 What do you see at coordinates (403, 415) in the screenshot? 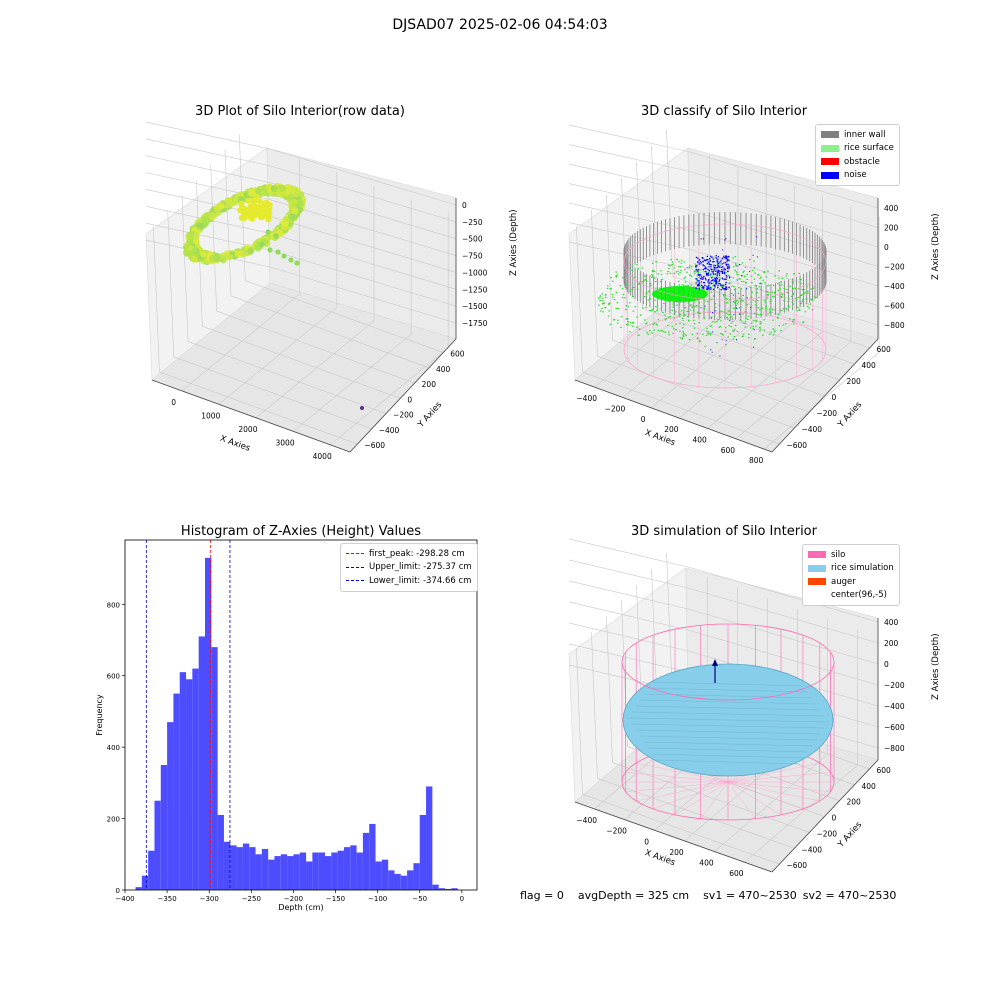
I see `y-tick-label: −200` at bounding box center [403, 415].